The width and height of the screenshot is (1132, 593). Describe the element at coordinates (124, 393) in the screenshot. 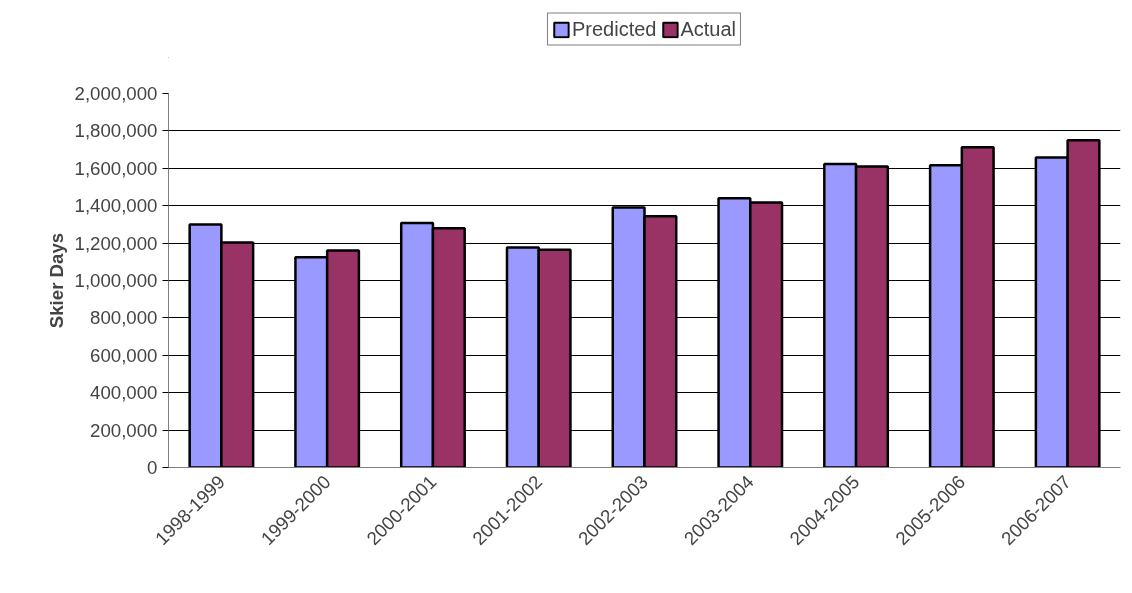

I see `y-tick-label: 400,000` at that location.